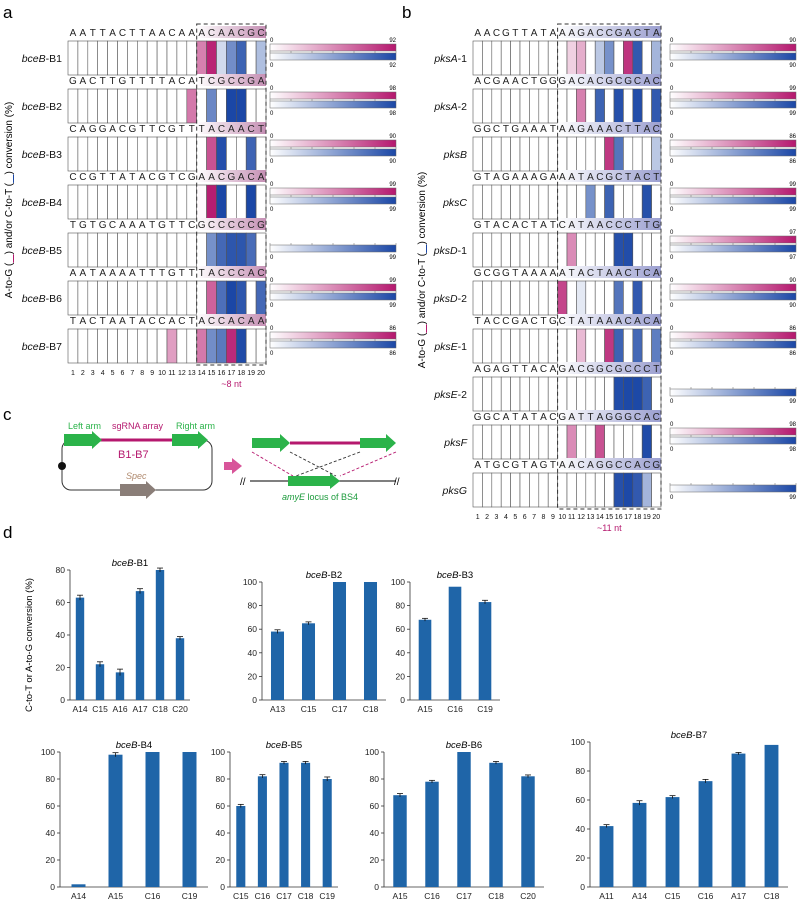 Image resolution: width=803 pixels, height=908 pixels. I want to click on sequence-window-shade, so click(609, 128).